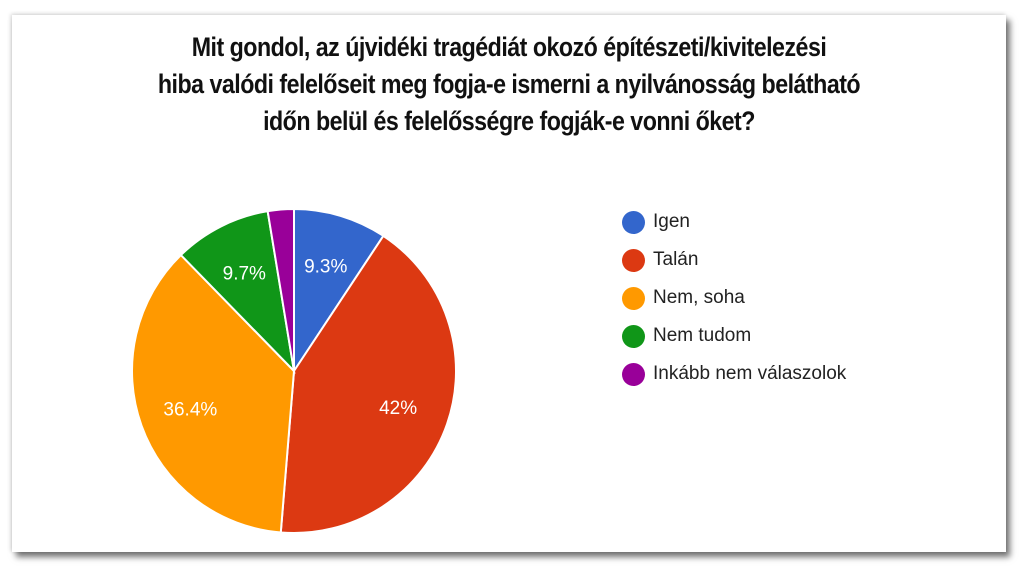 The height and width of the screenshot is (569, 1024). I want to click on pie-slice-nem-soha, so click(213, 393).